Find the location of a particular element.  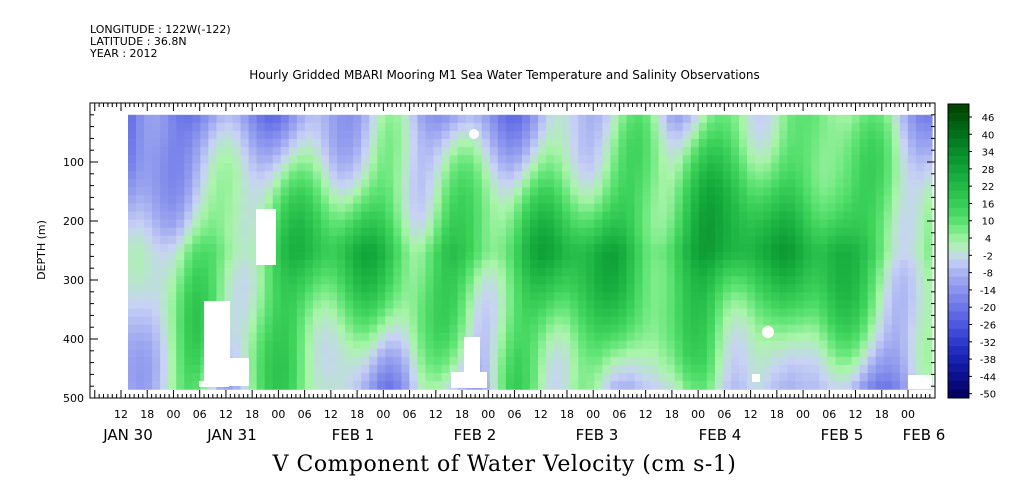

colorbar-label: -2 is located at coordinates (988, 256).